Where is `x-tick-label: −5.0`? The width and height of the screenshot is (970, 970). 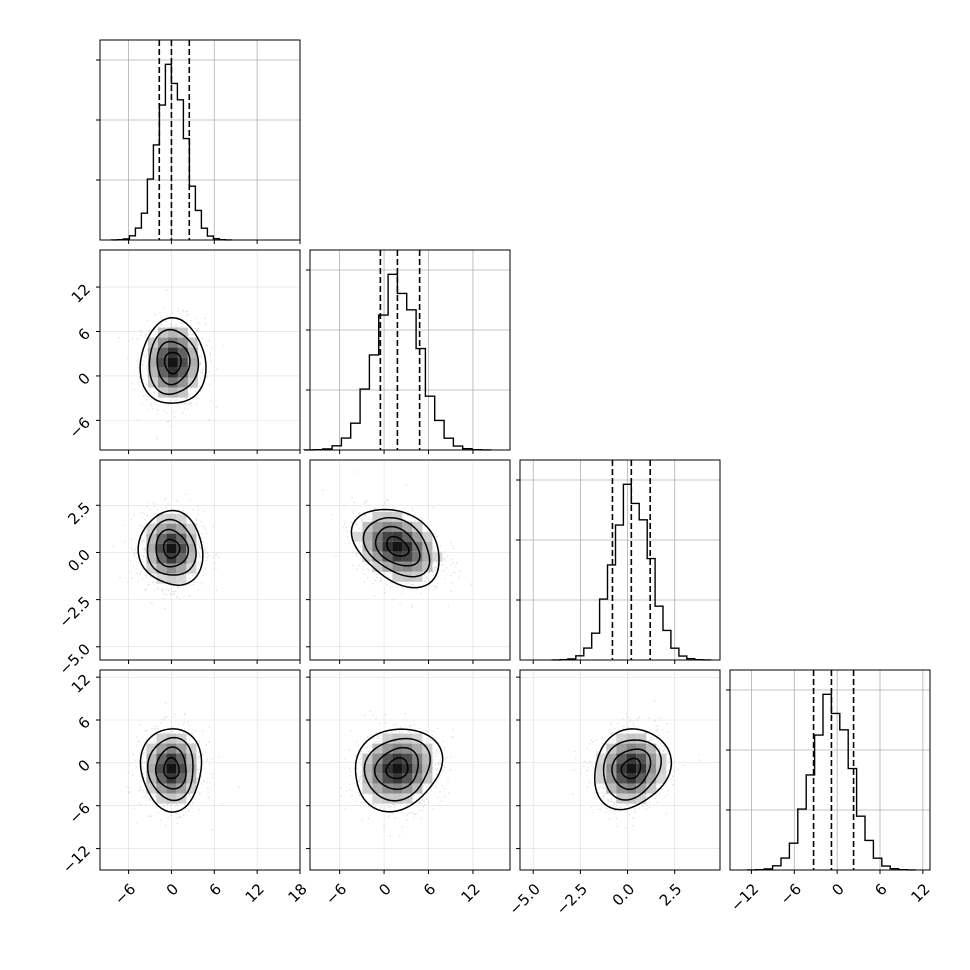 x-tick-label: −5.0 is located at coordinates (524, 899).